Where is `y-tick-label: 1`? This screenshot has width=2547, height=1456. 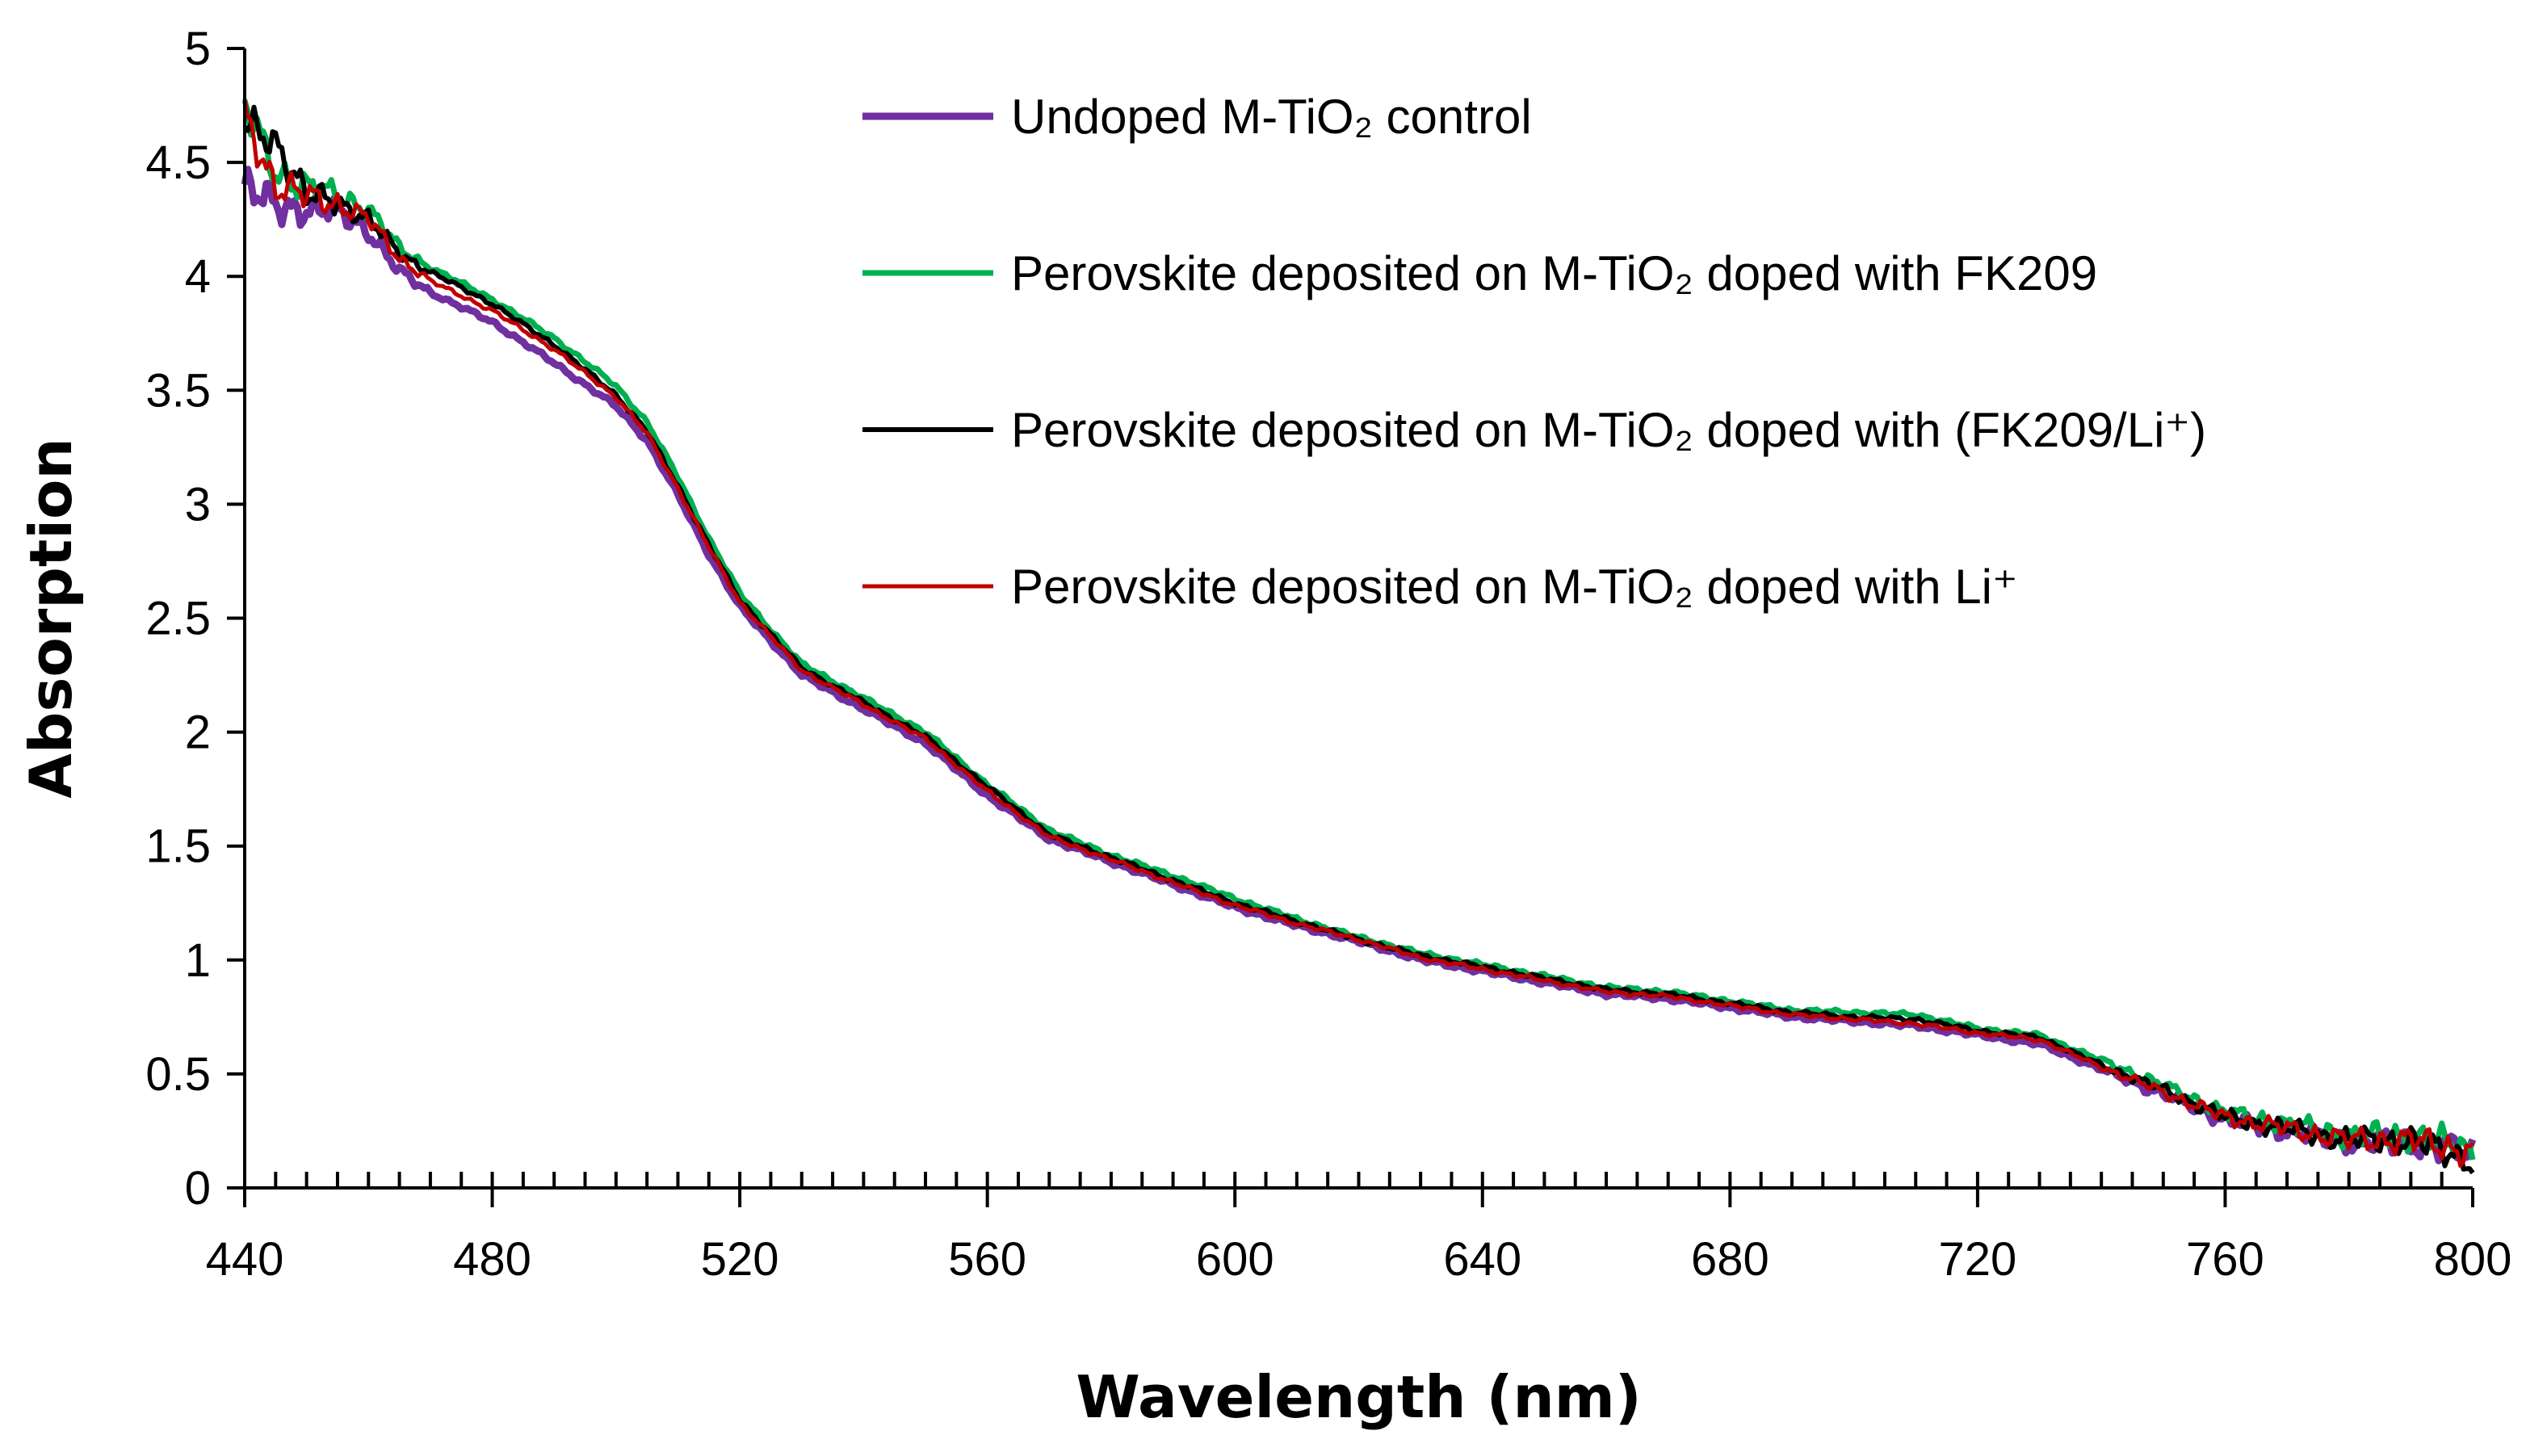
y-tick-label: 1 is located at coordinates (198, 960).